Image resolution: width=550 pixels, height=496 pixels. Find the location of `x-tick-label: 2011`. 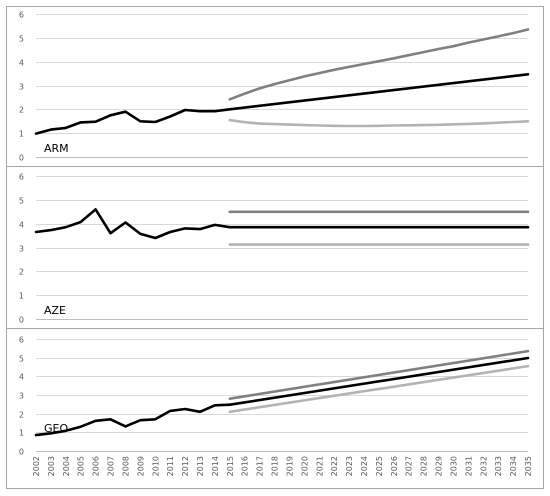

x-tick-label: 2011 is located at coordinates (170, 466).